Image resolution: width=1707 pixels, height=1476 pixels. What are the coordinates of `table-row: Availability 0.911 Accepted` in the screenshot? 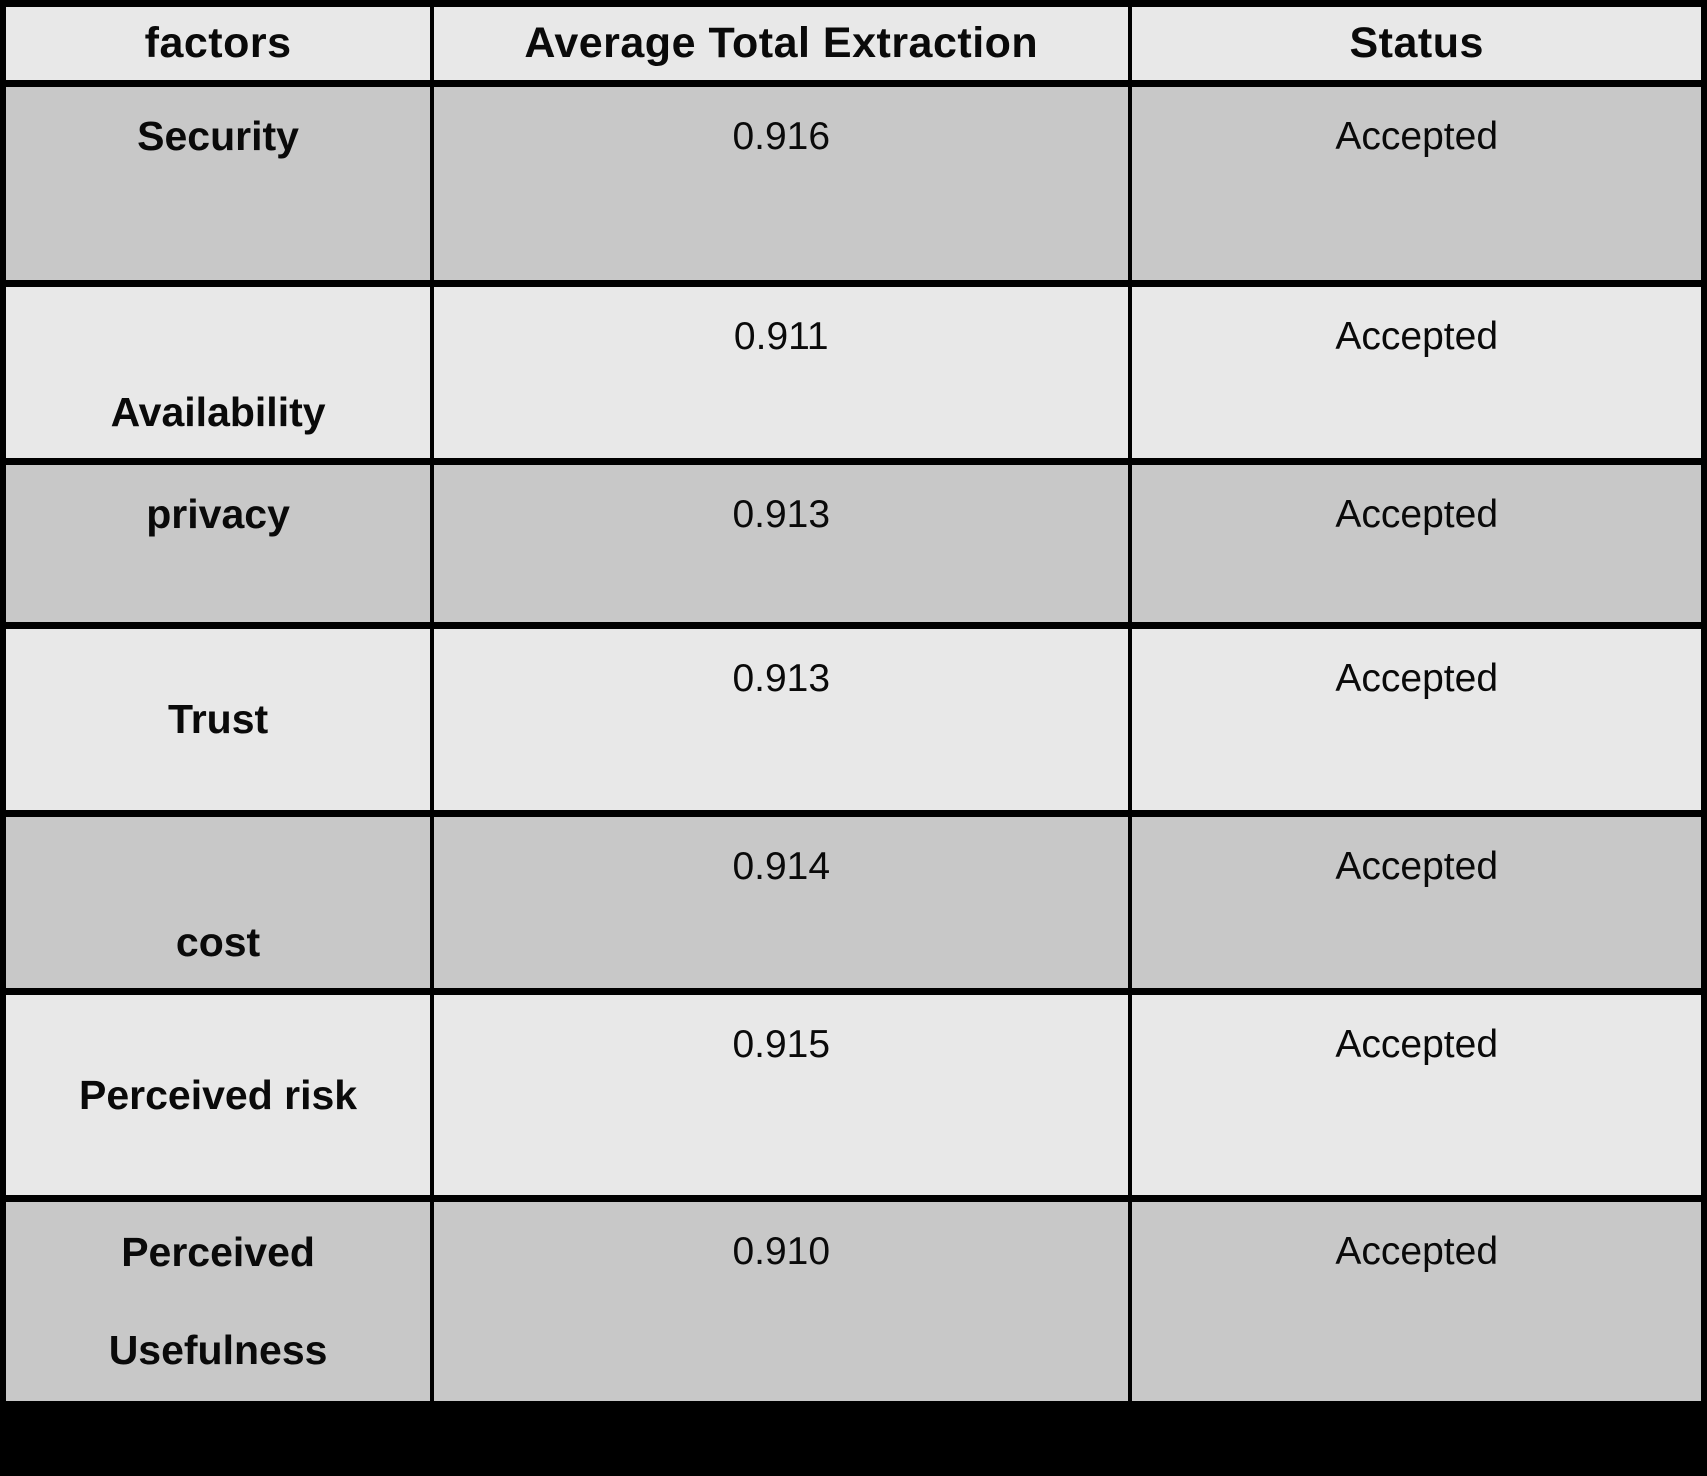 It's located at (853, 372).